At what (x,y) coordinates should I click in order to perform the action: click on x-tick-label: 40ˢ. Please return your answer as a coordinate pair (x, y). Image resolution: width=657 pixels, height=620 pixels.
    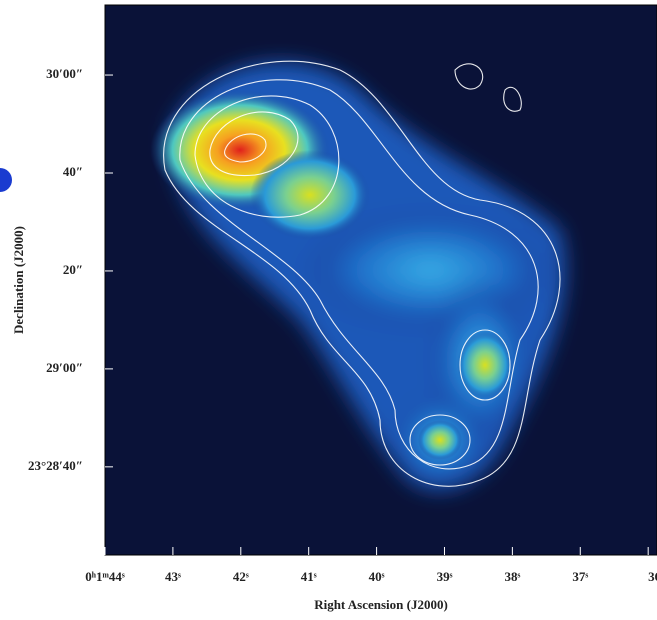
    Looking at the image, I should click on (377, 576).